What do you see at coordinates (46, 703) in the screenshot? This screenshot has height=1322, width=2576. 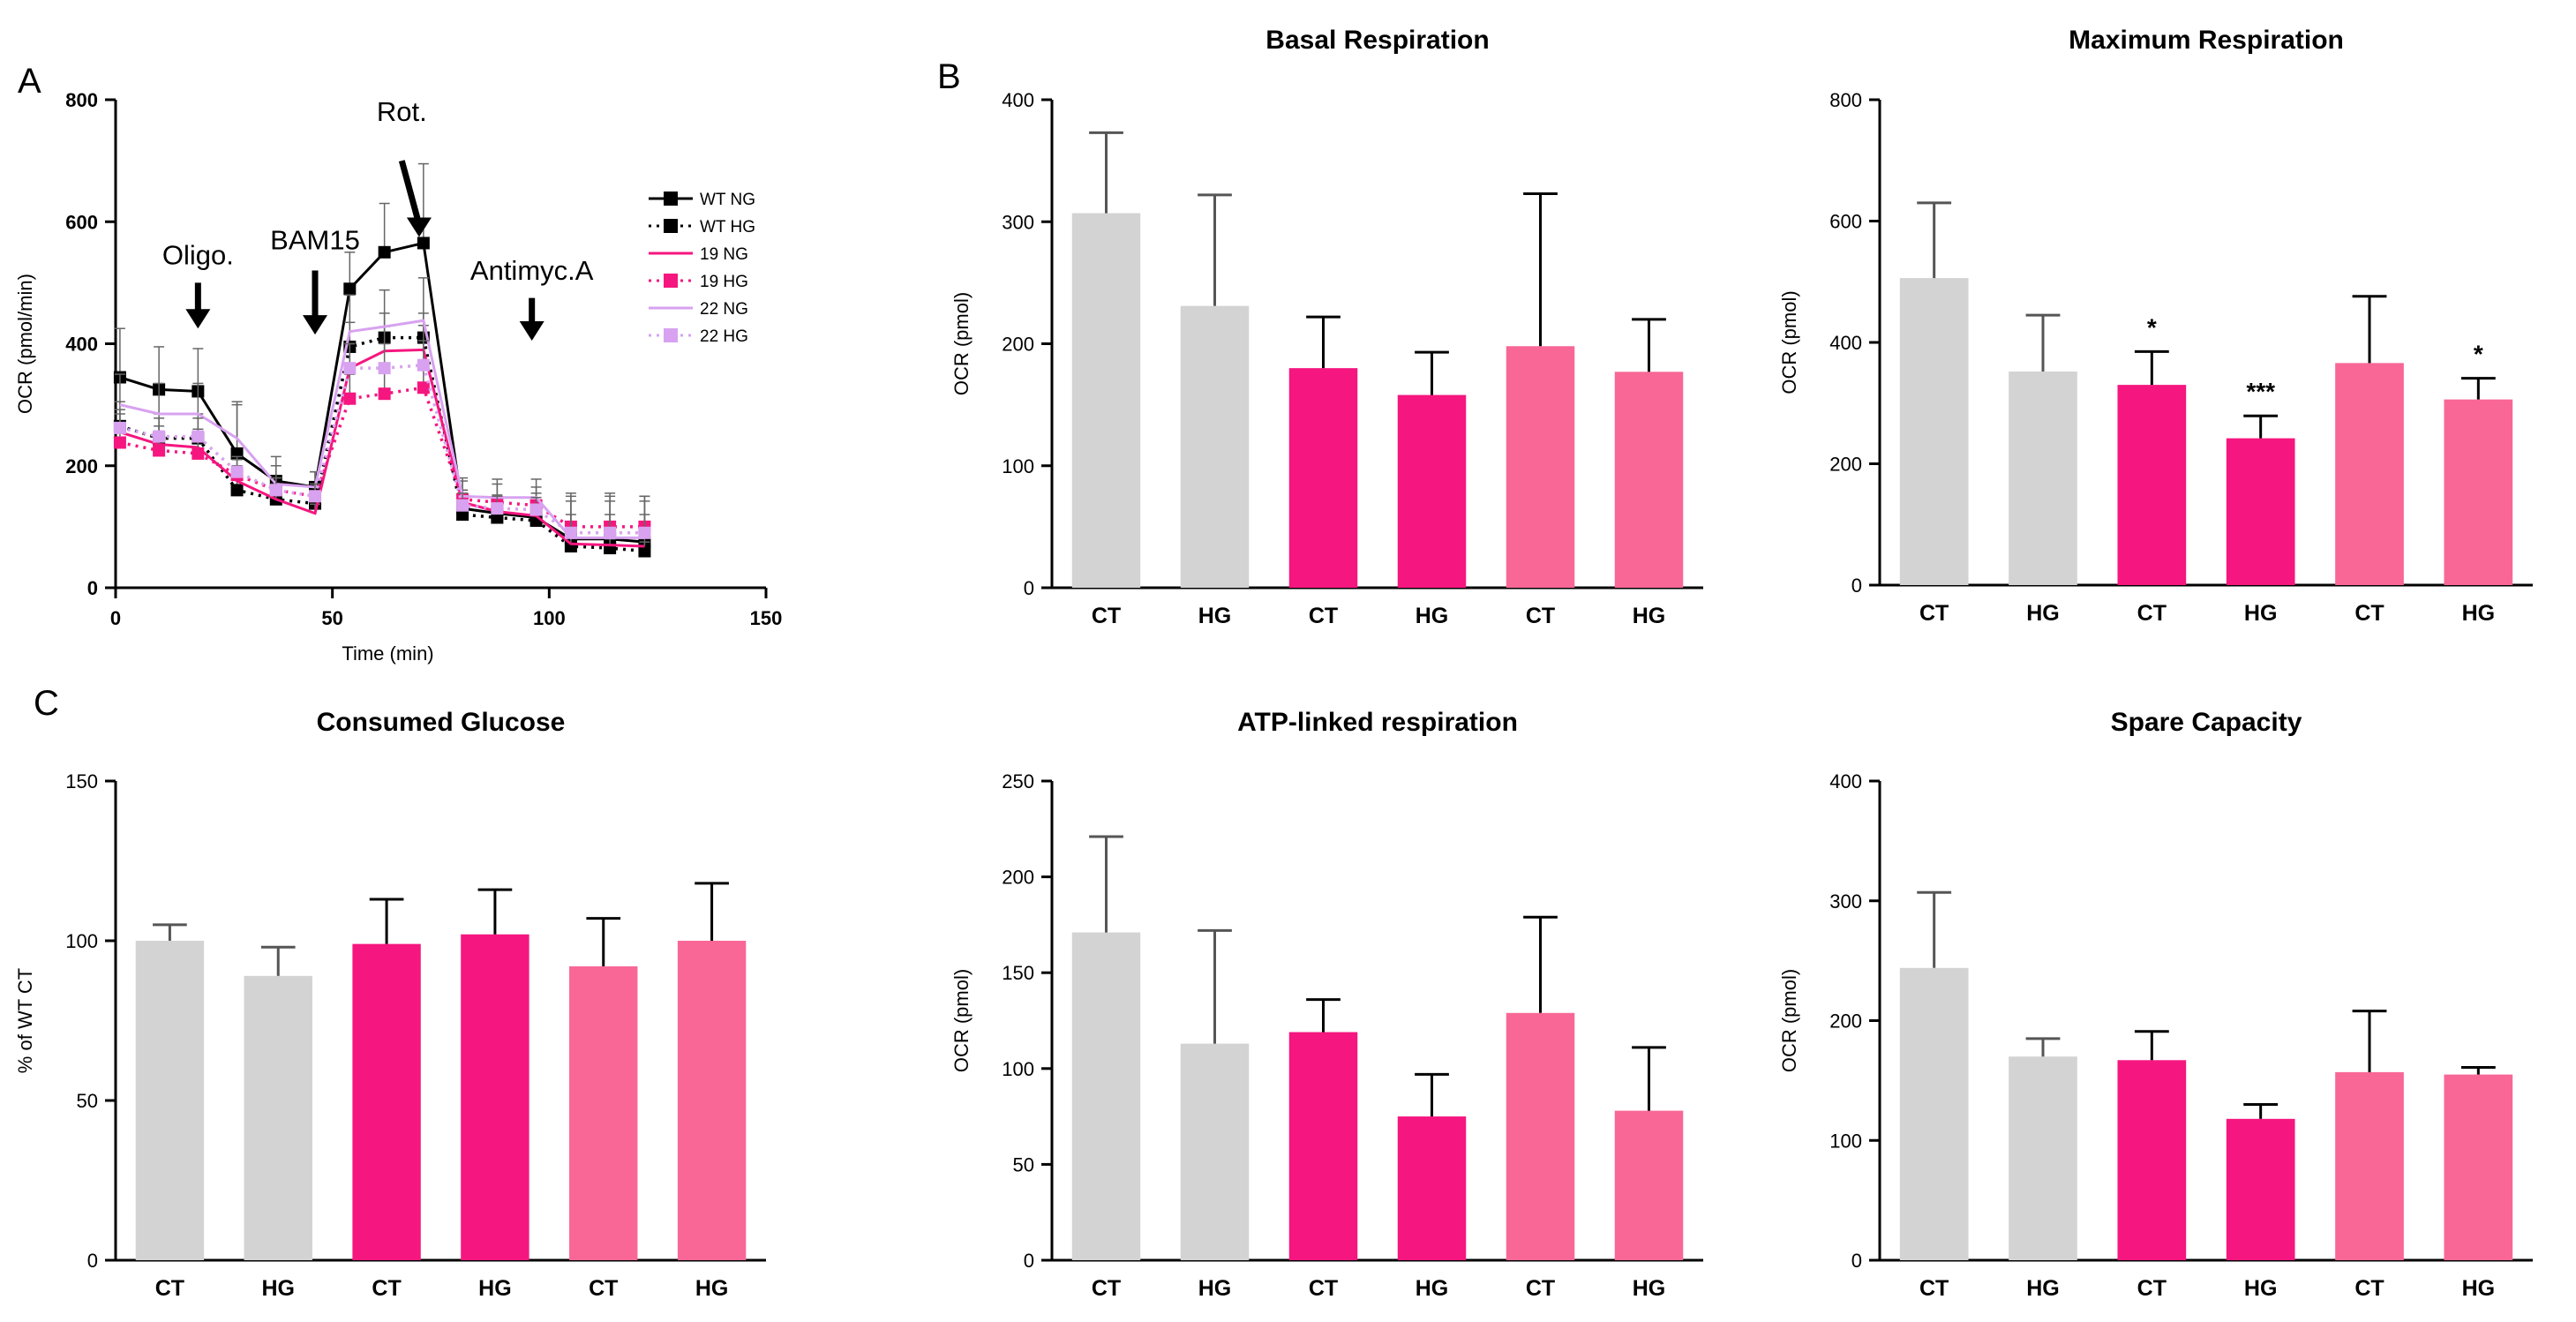 I see `panel-label: C` at bounding box center [46, 703].